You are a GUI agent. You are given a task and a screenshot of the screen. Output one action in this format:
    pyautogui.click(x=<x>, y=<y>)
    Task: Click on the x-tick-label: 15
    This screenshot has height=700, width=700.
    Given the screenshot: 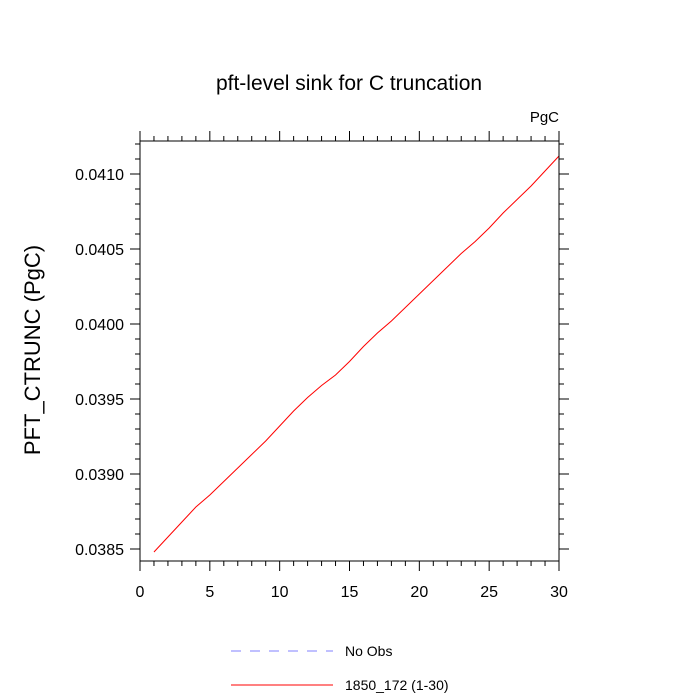 What is the action you would take?
    pyautogui.click(x=350, y=592)
    